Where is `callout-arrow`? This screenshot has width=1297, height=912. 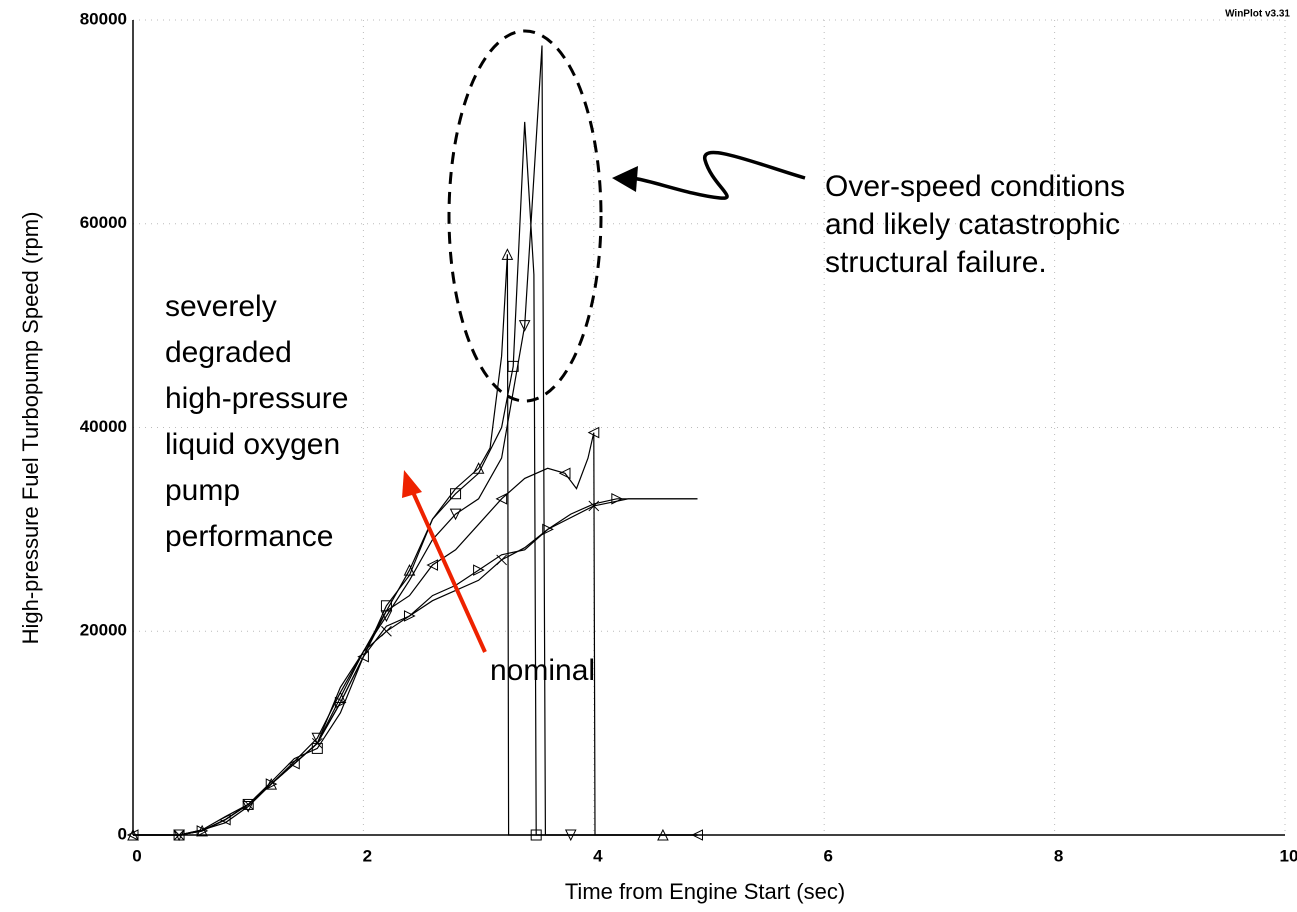
callout-arrow is located at coordinates (718, 175).